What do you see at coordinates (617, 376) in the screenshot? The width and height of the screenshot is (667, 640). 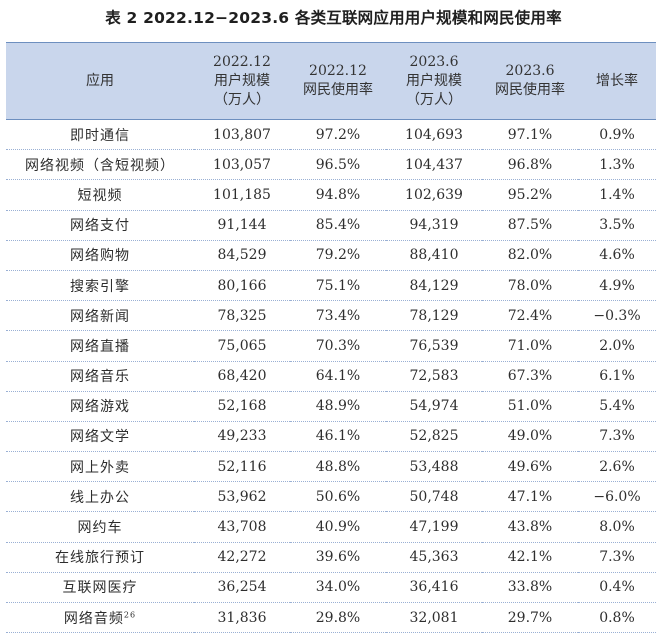 I see `cell-growth: 6.1%` at bounding box center [617, 376].